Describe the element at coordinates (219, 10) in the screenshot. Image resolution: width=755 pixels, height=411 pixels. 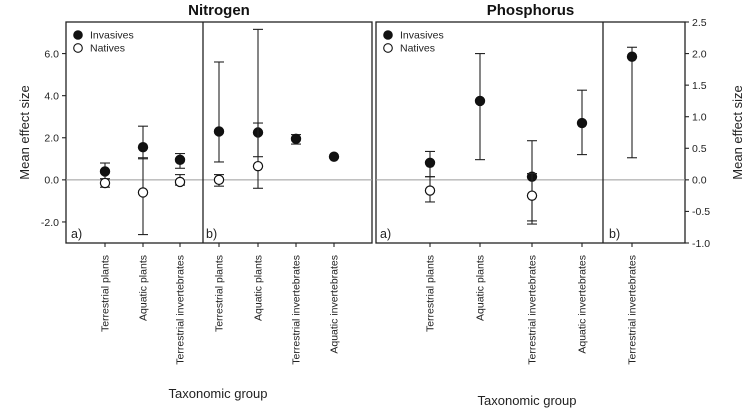
I see `panel-title: Nitrogen` at that location.